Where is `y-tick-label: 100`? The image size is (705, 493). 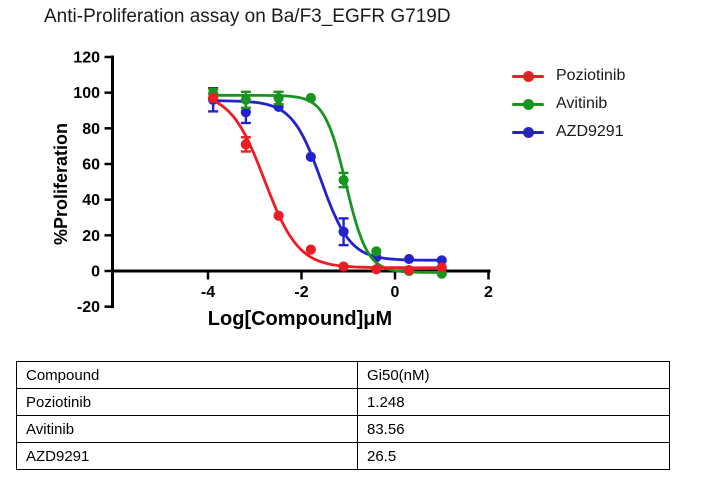
y-tick-label: 100 is located at coordinates (86, 93).